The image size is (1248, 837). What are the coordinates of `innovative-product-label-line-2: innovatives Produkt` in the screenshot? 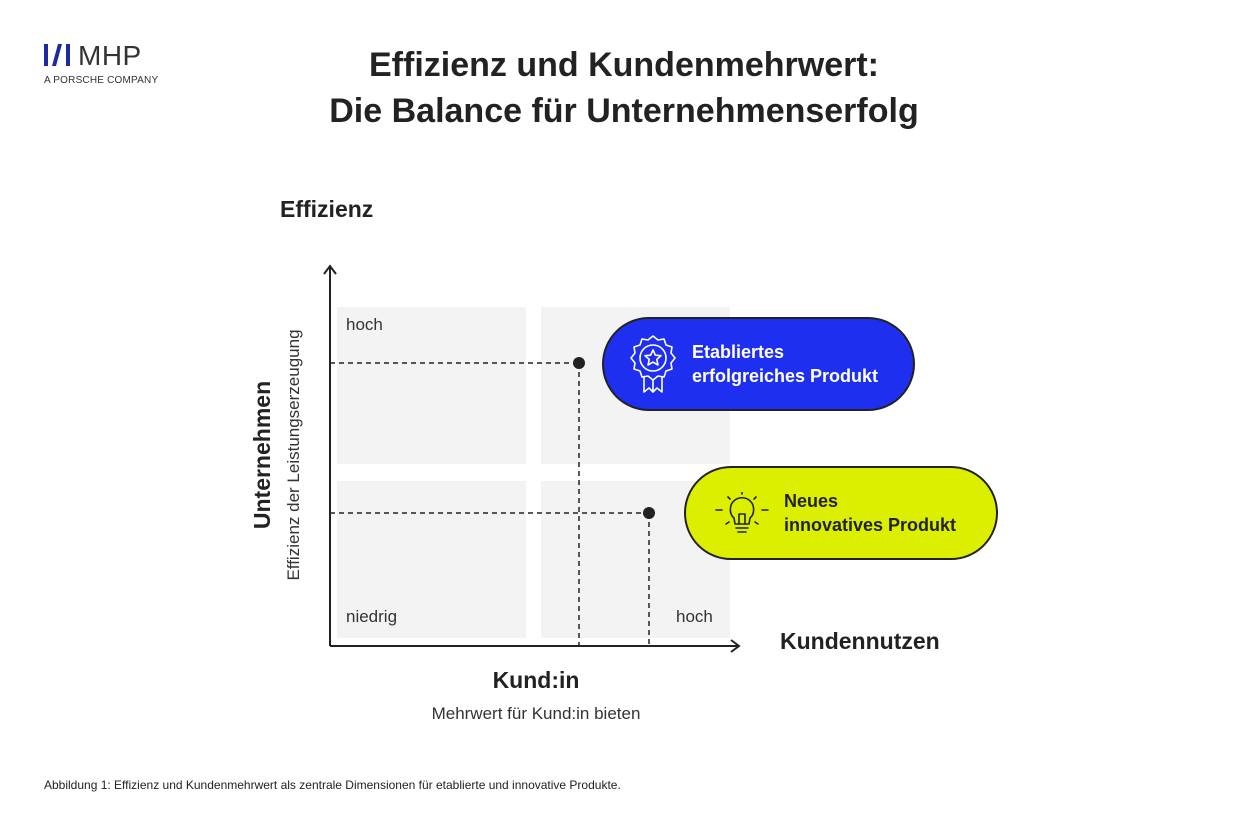 It's located at (870, 525).